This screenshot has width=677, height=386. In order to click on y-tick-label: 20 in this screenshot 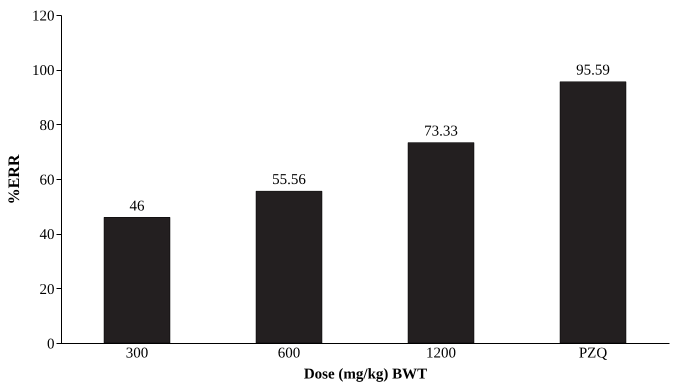, I will do `click(47, 290)`.